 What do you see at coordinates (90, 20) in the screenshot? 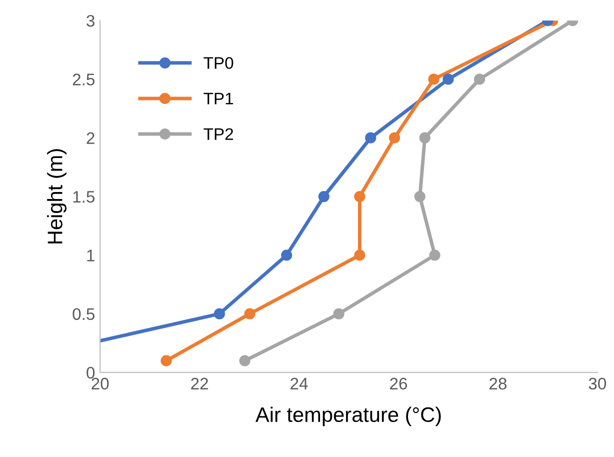
I see `y-tick-label: 3` at bounding box center [90, 20].